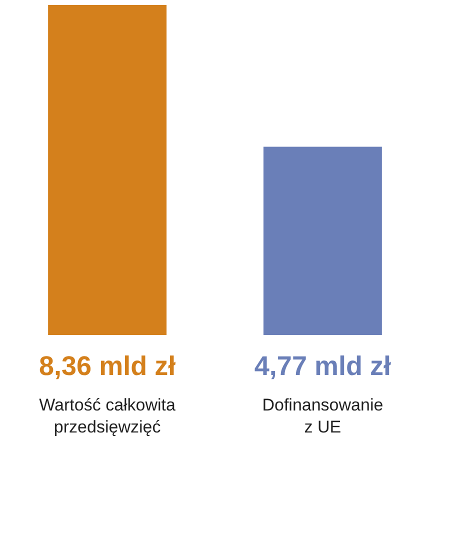 This screenshot has width=465, height=537. Describe the element at coordinates (107, 416) in the screenshot. I see `x-tick-label: Wartość całkowita przedsięwzięć` at that location.